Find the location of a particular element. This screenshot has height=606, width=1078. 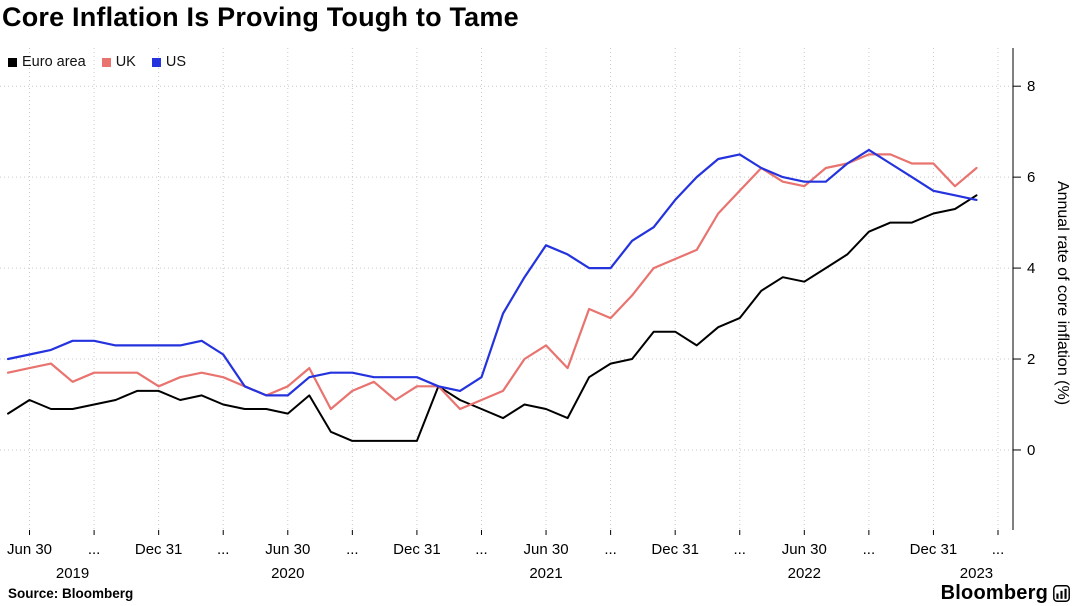

svg-text:Annual rate of core inflation: Annual rate of core inflation (%) is located at coordinates (1062, 293).